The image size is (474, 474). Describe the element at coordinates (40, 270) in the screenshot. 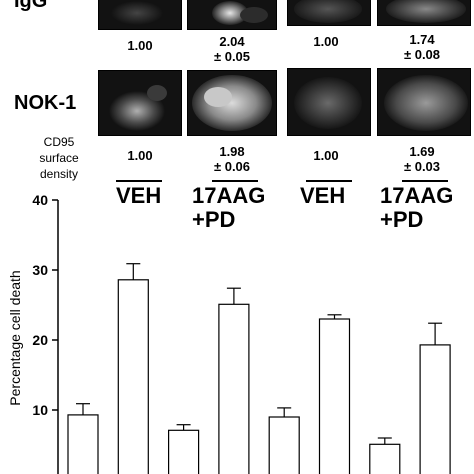

I see `y-tick-label: 30` at that location.